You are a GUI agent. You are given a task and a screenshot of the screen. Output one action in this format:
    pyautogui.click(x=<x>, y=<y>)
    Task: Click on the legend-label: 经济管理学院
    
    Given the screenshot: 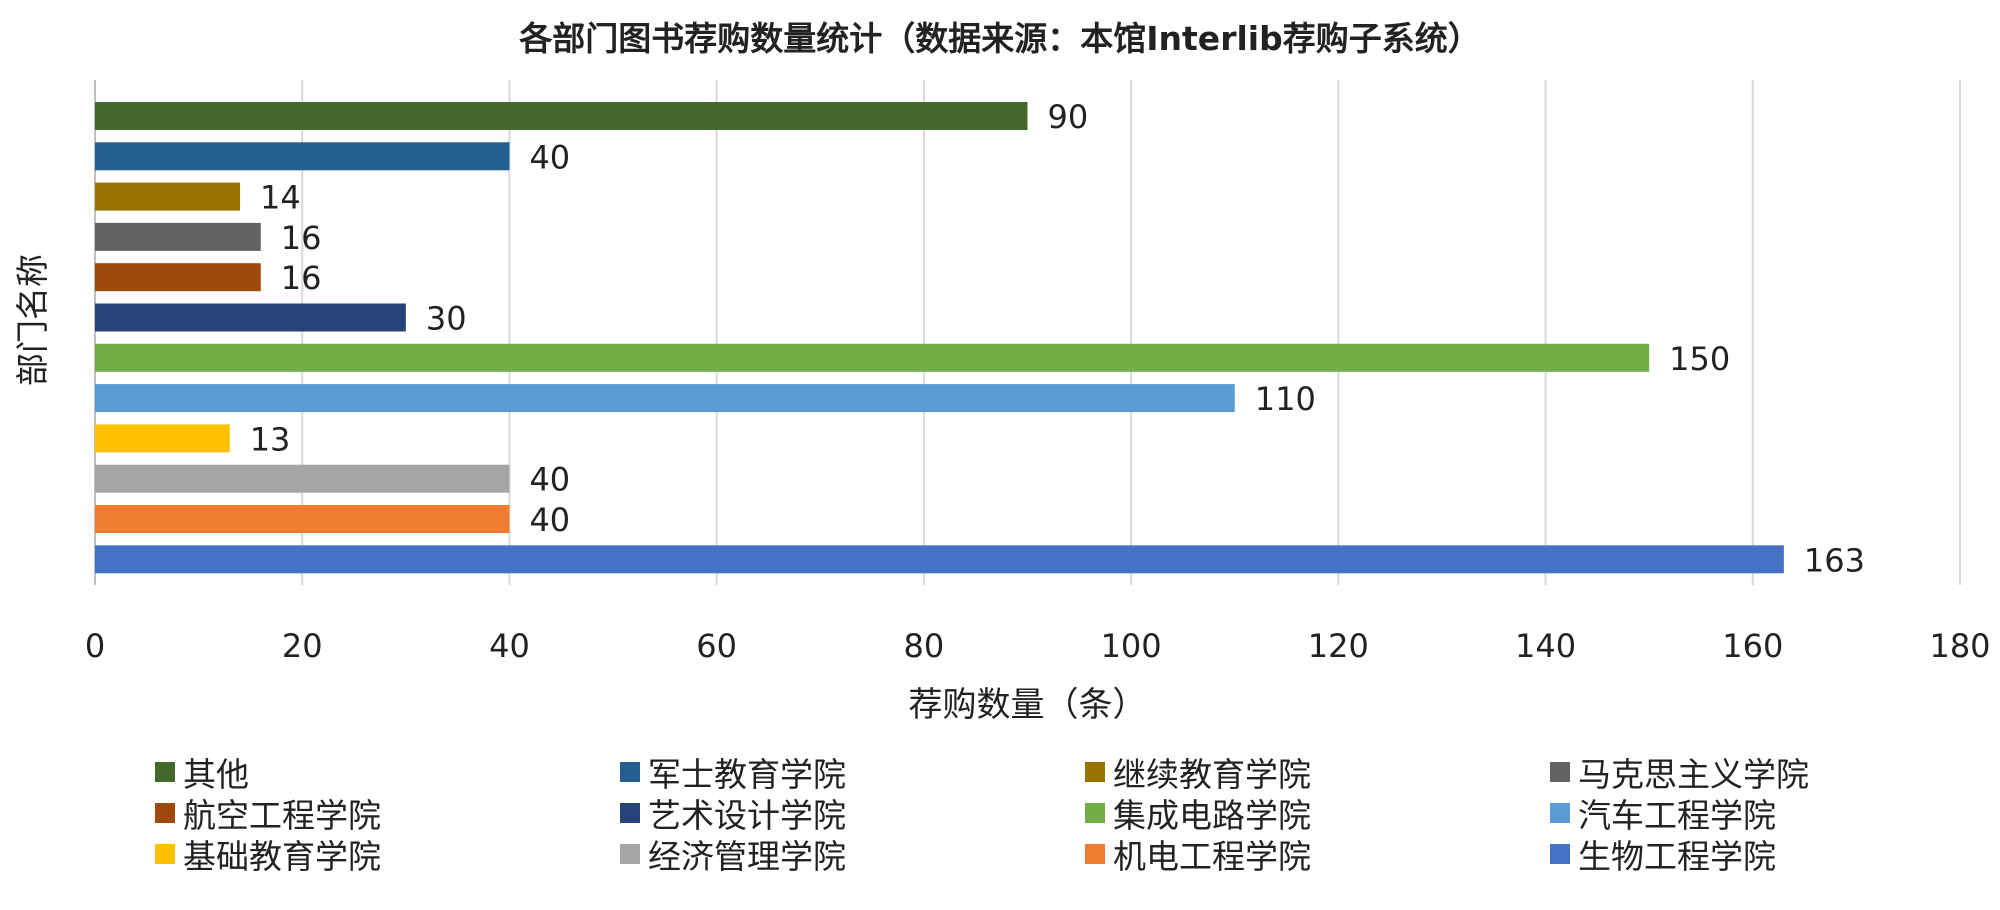 What is the action you would take?
    pyautogui.click(x=747, y=856)
    